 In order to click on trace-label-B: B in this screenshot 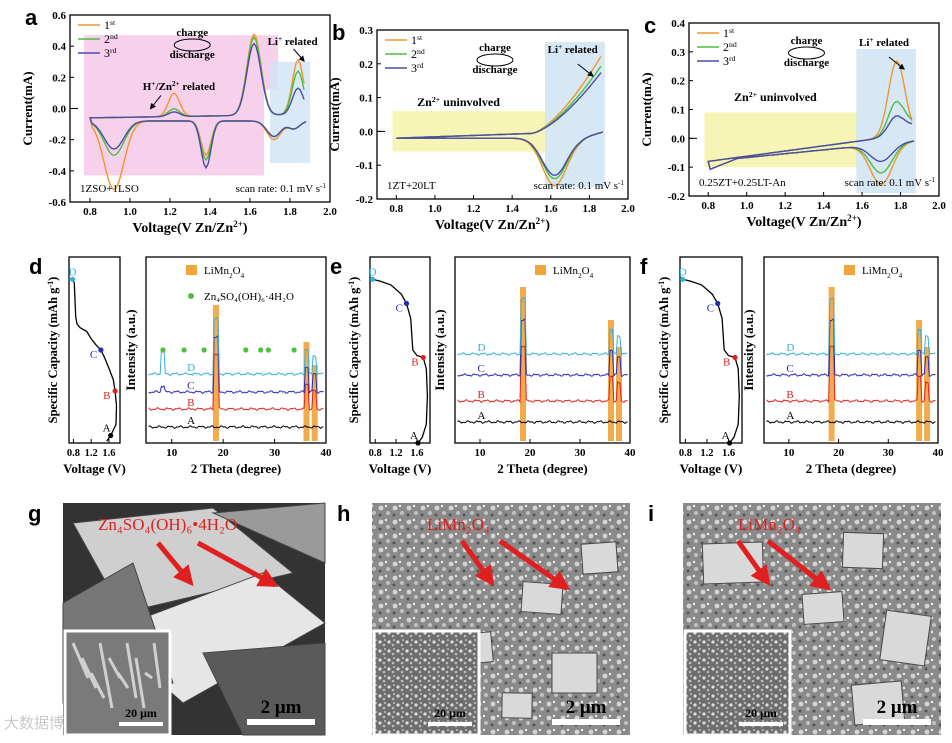, I will do `click(789, 395)`.